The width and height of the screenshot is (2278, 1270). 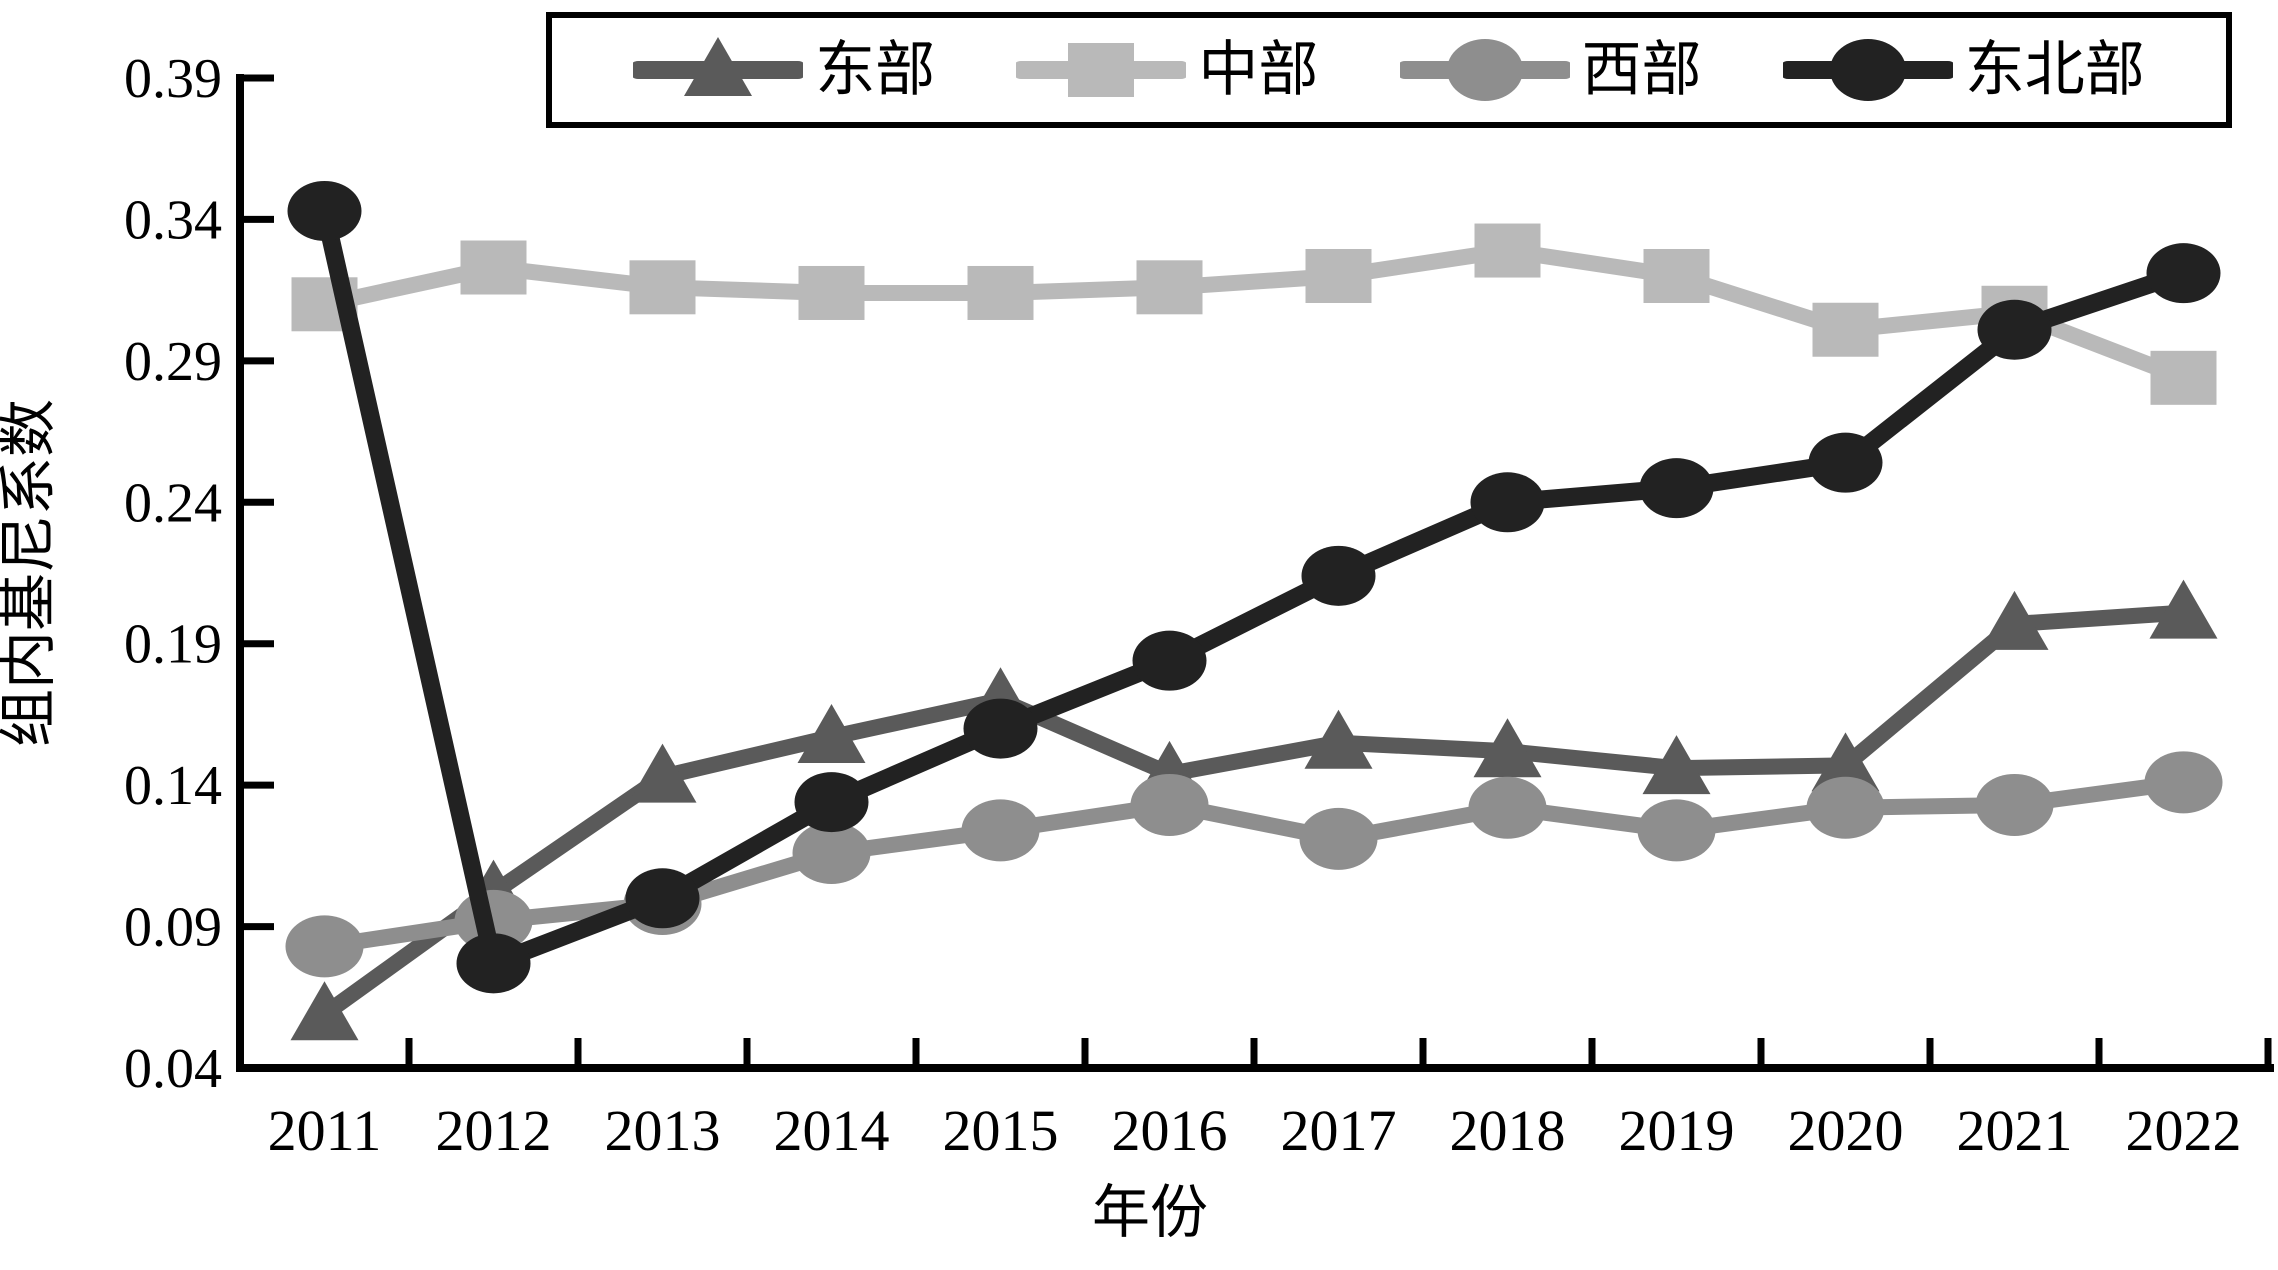 What do you see at coordinates (718, 66) in the screenshot?
I see `triangle-legend-marker-icon` at bounding box center [718, 66].